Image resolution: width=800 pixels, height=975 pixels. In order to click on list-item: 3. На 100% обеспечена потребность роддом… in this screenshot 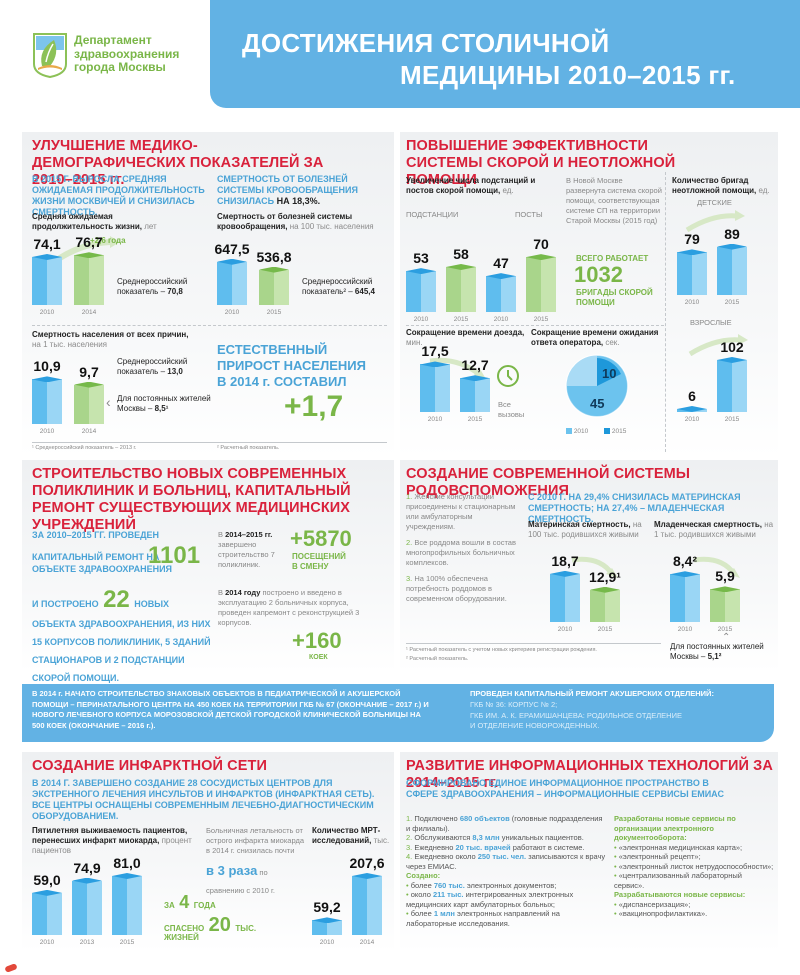, I will do `click(456, 588)`.